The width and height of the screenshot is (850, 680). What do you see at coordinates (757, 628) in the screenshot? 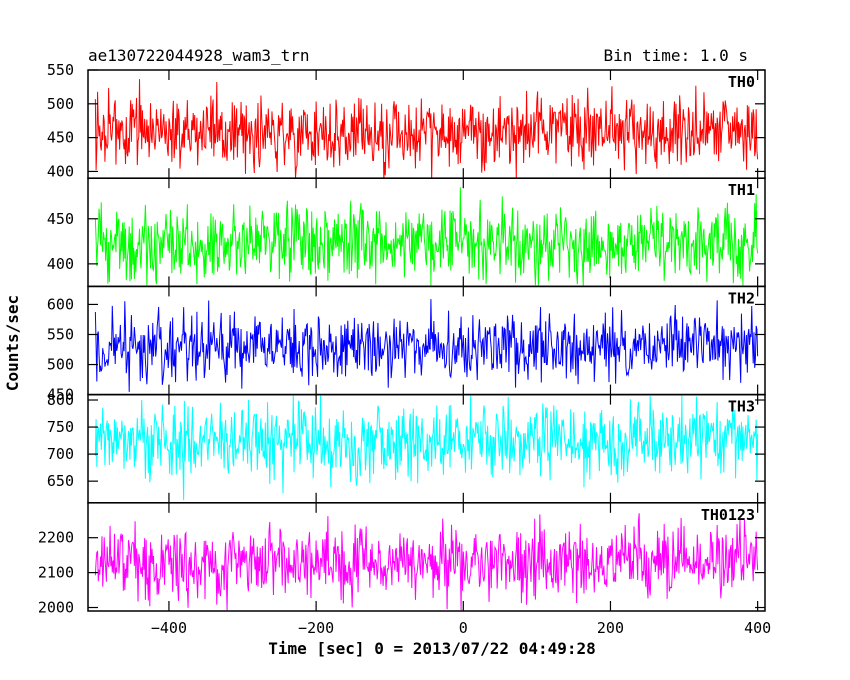
I see `x-tick-label: 400` at bounding box center [757, 628].